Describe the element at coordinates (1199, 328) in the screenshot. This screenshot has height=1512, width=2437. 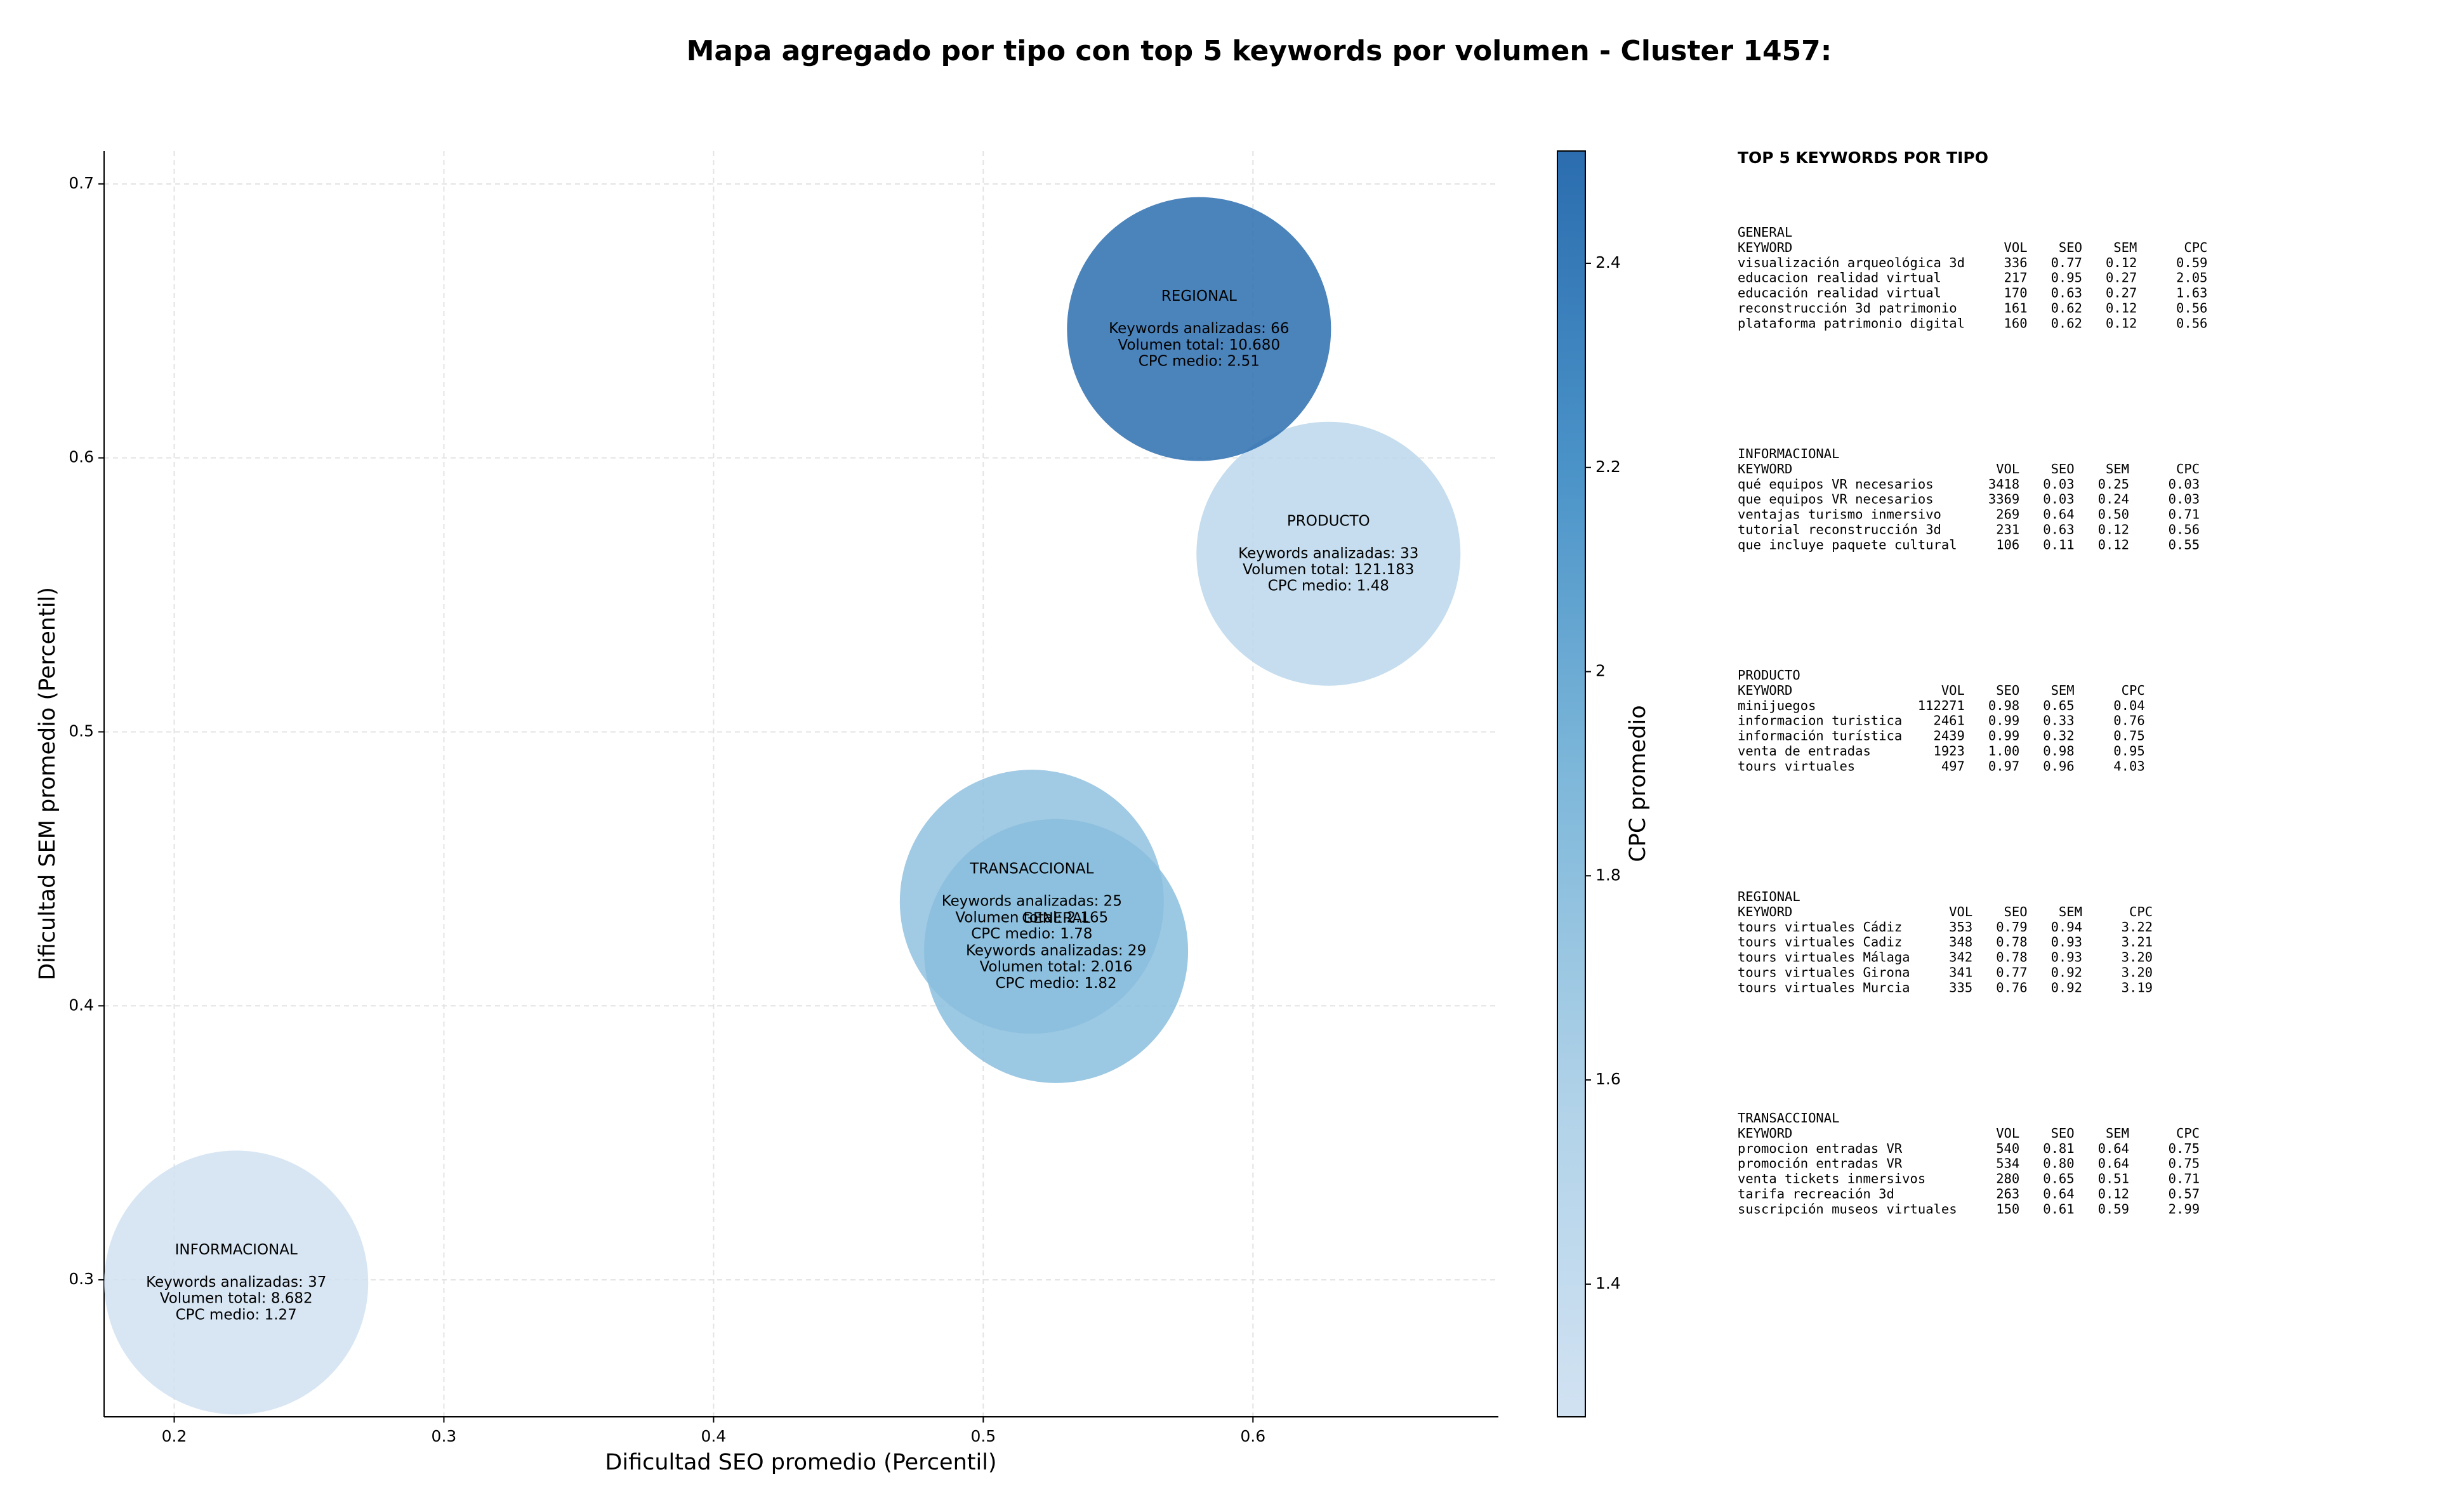
I see `bubble-label: Keywords analizadas: 66` at that location.